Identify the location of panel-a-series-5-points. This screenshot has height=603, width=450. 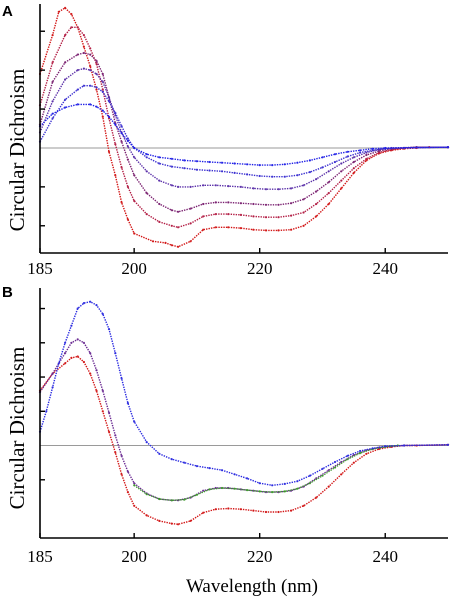
(244, 131).